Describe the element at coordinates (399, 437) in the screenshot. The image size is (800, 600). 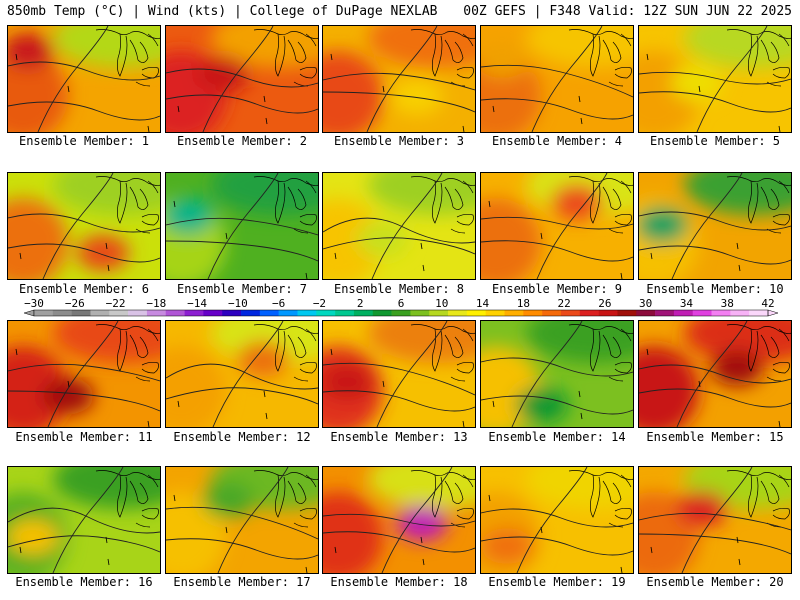
I see `ensemble-member-label: Ensemble Member: 13` at that location.